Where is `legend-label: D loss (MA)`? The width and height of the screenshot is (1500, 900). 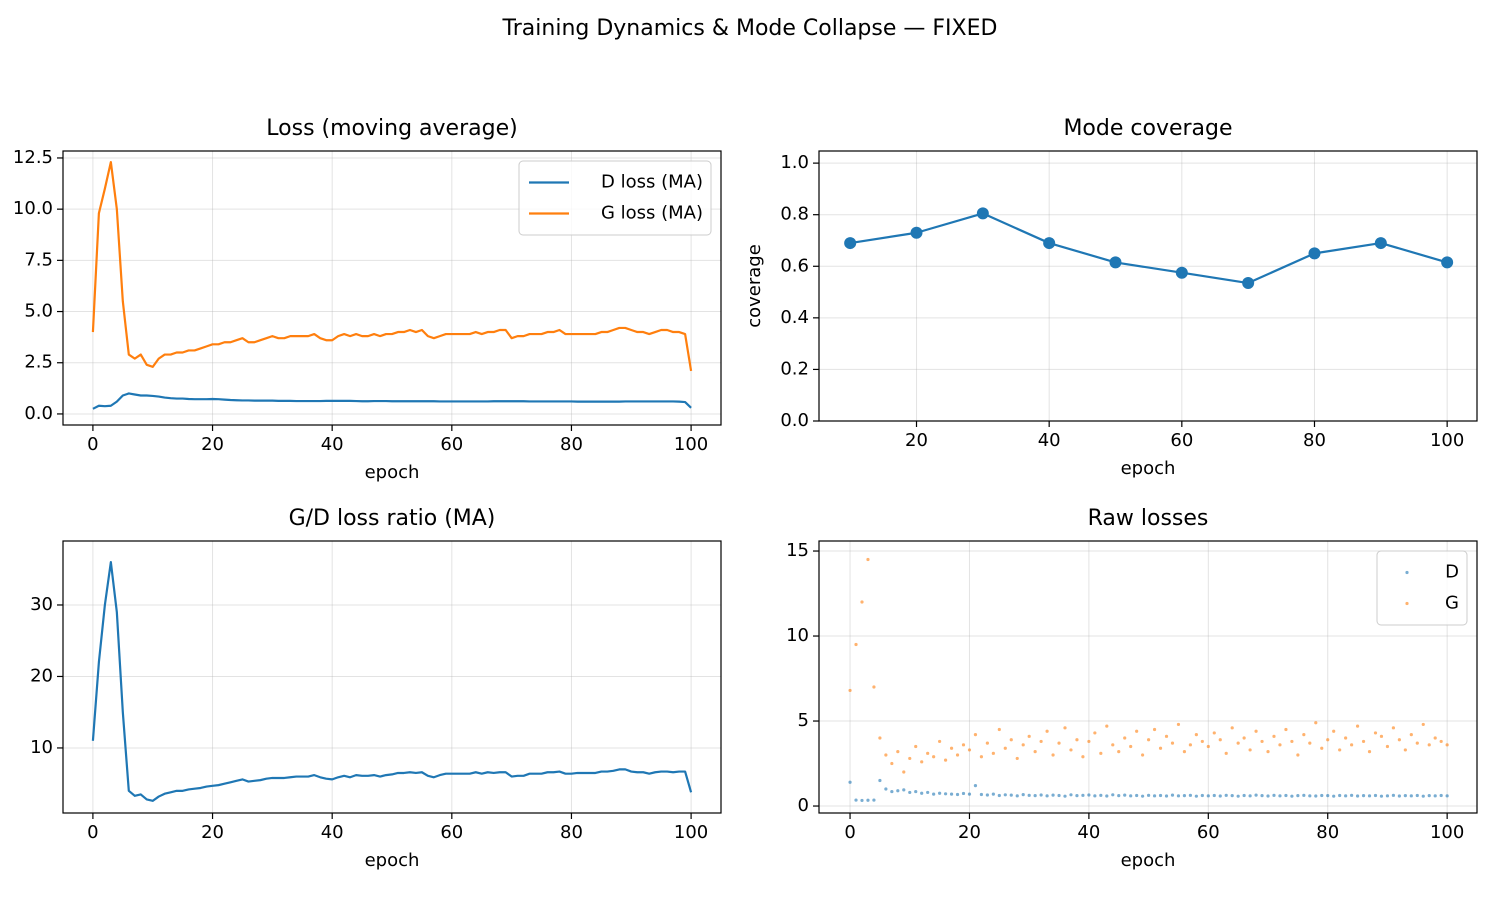 legend-label: D loss (MA) is located at coordinates (652, 182).